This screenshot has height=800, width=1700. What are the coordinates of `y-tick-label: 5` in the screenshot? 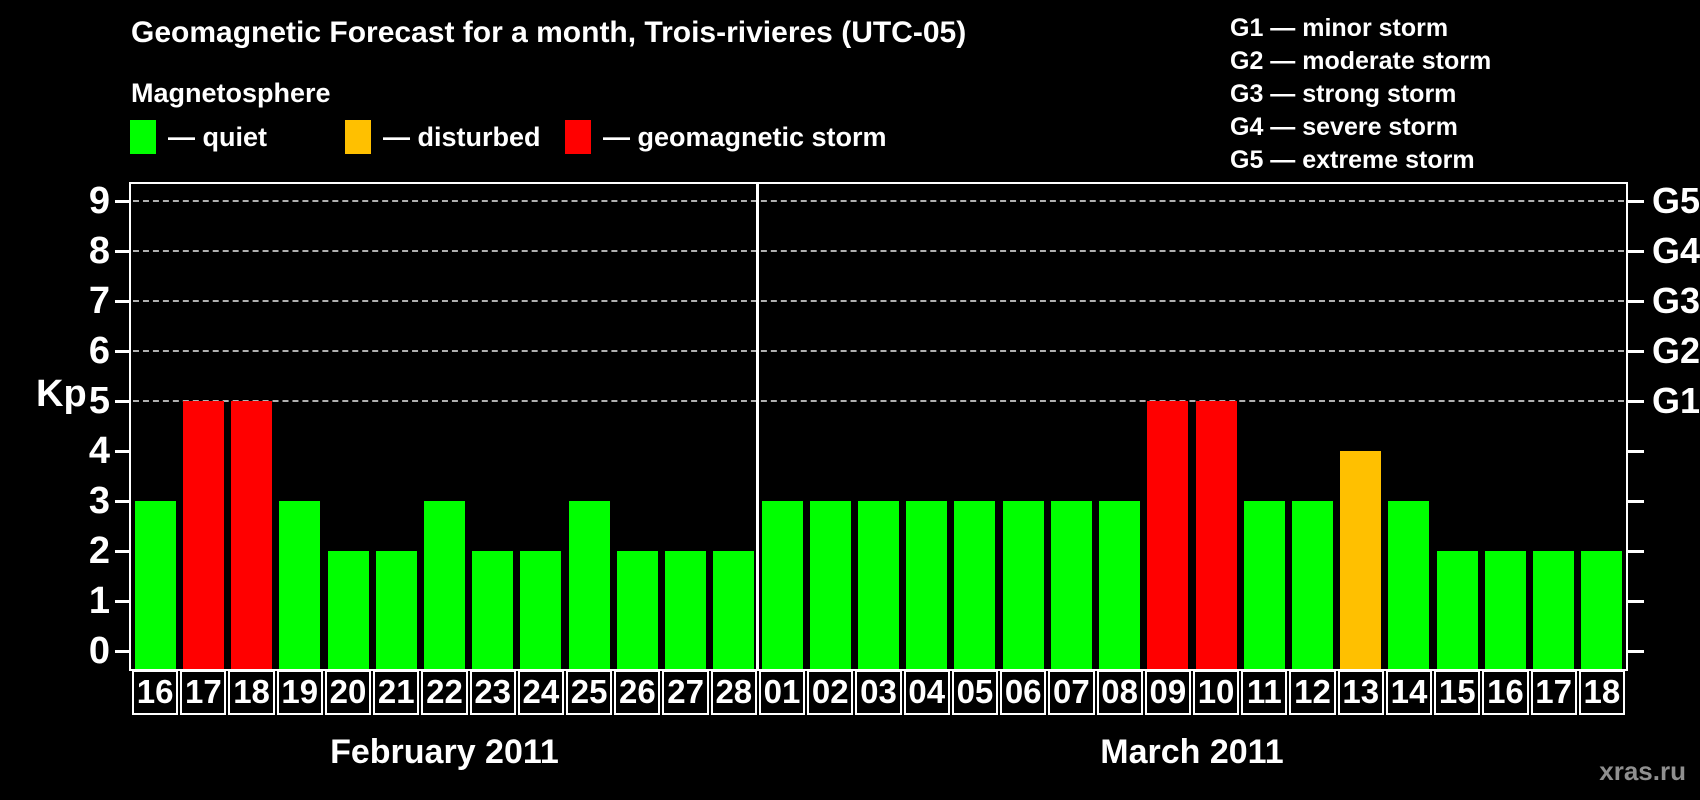 It's located at (99, 401).